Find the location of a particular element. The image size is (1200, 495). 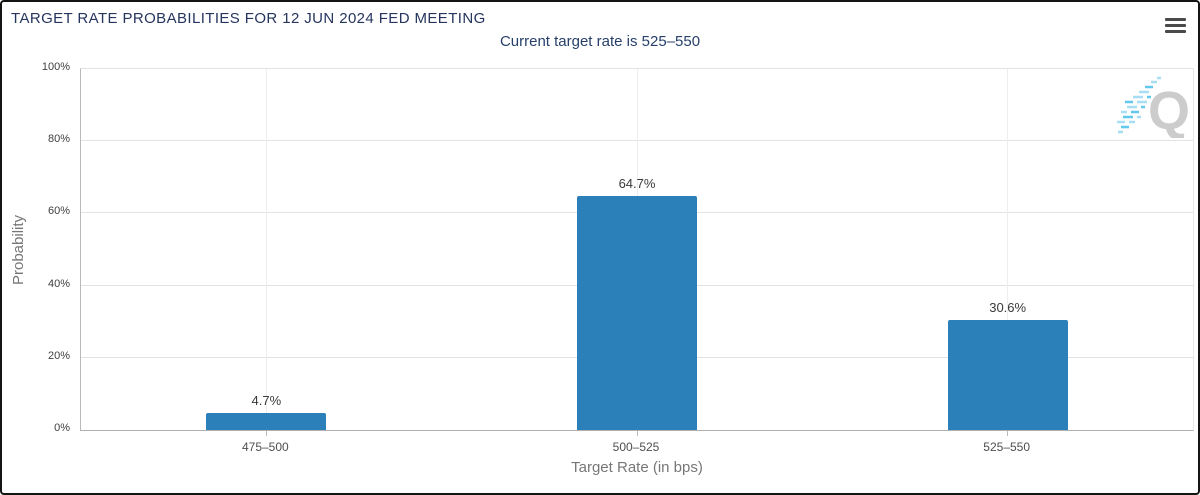

probability-bar-500–525 is located at coordinates (637, 313).